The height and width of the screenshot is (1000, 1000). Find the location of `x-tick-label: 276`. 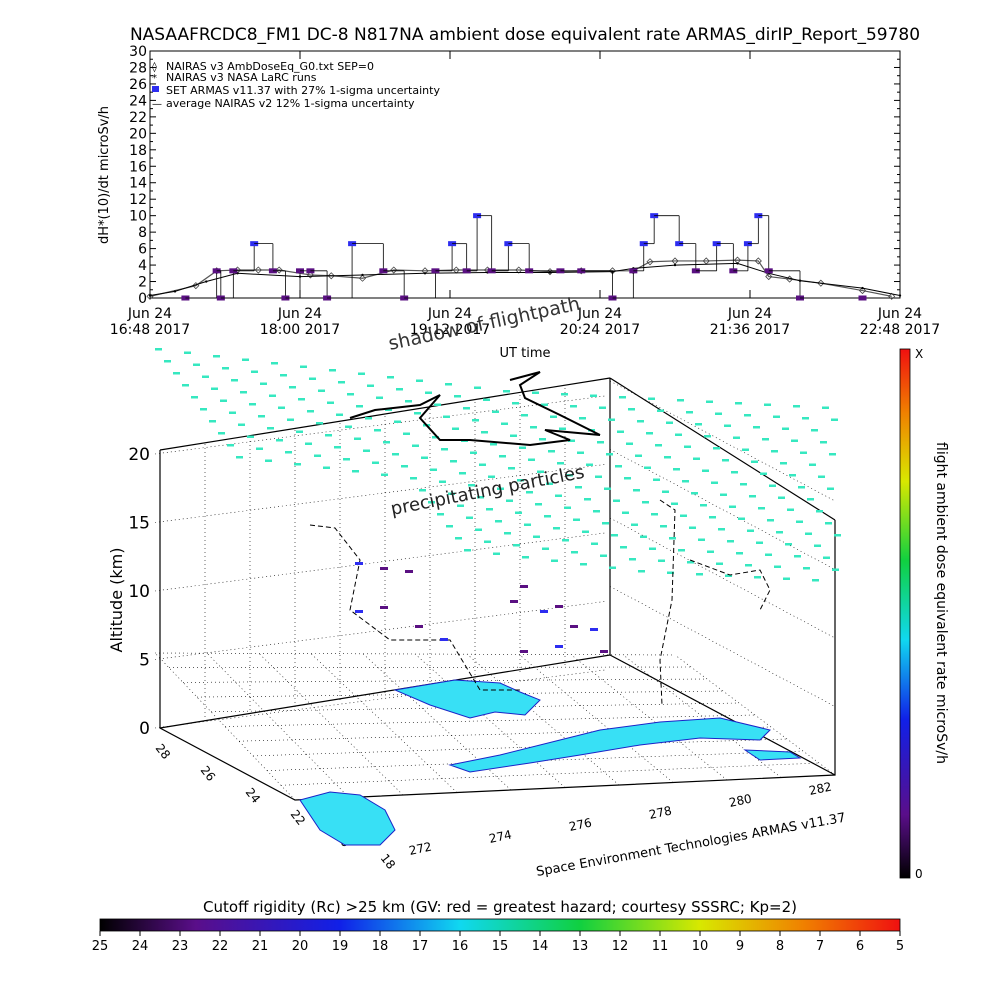

x-tick-label: 276 is located at coordinates (580, 824).